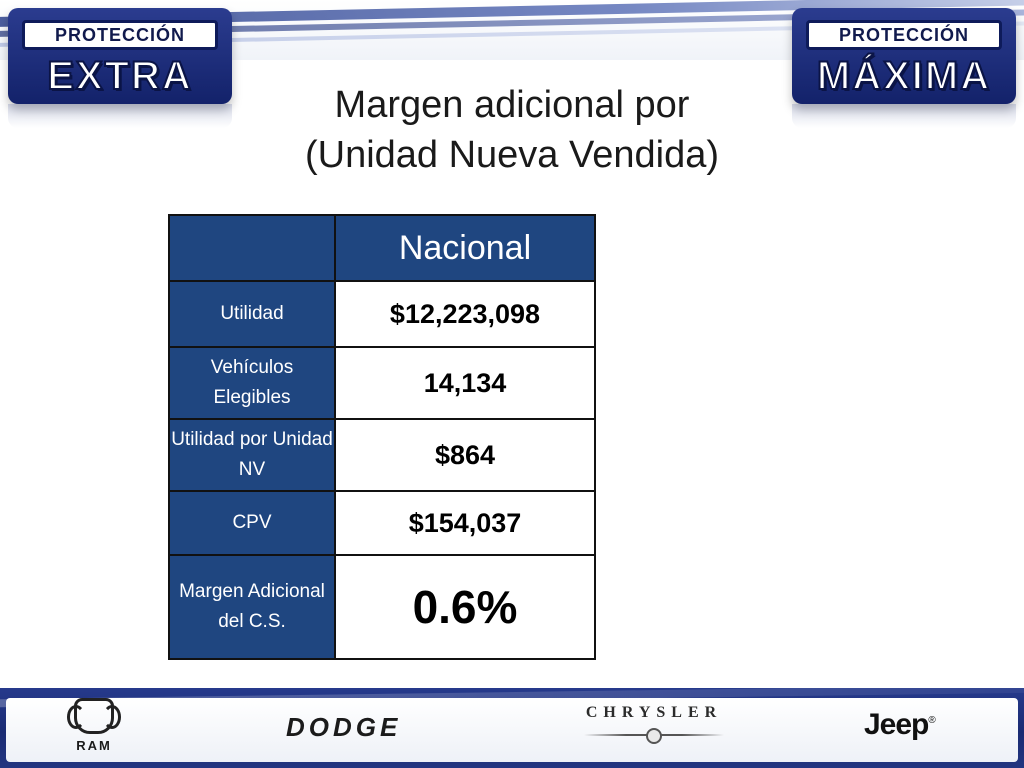  I want to click on row-value: $864, so click(465, 455).